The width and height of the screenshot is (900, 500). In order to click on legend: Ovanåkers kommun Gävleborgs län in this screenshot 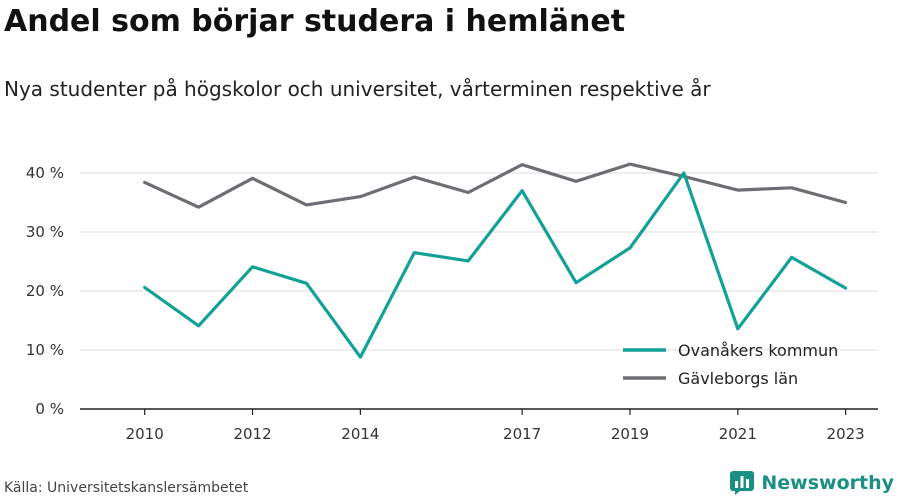, I will do `click(730, 364)`.